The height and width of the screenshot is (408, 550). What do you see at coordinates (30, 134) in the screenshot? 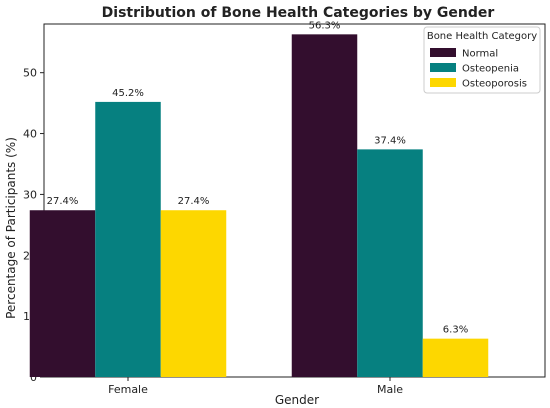
I see `y-tick-label: 40` at bounding box center [30, 134].